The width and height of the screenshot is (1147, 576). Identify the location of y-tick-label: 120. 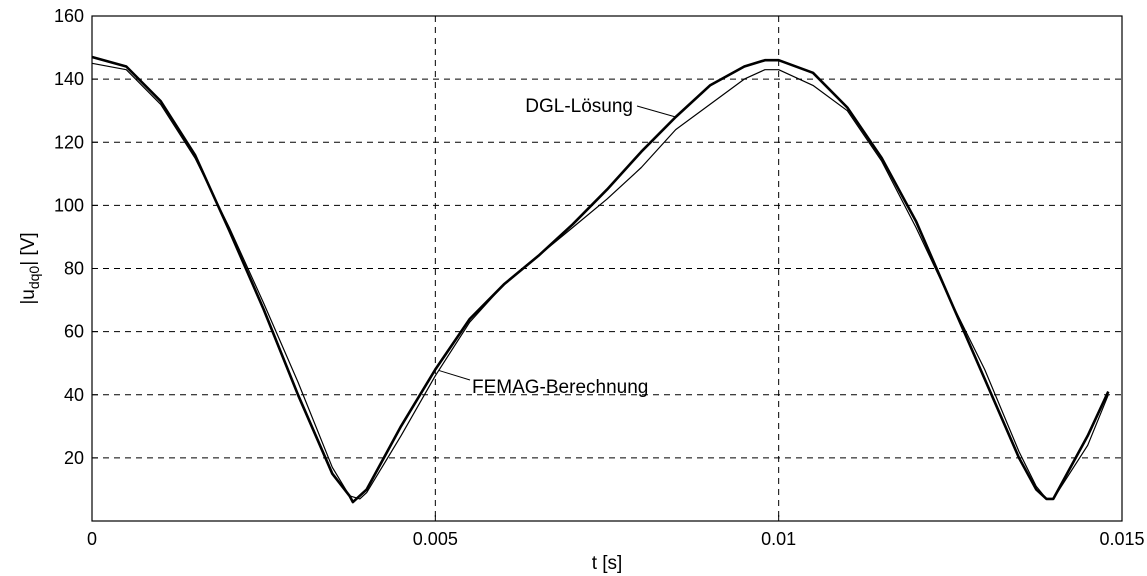
(69, 142).